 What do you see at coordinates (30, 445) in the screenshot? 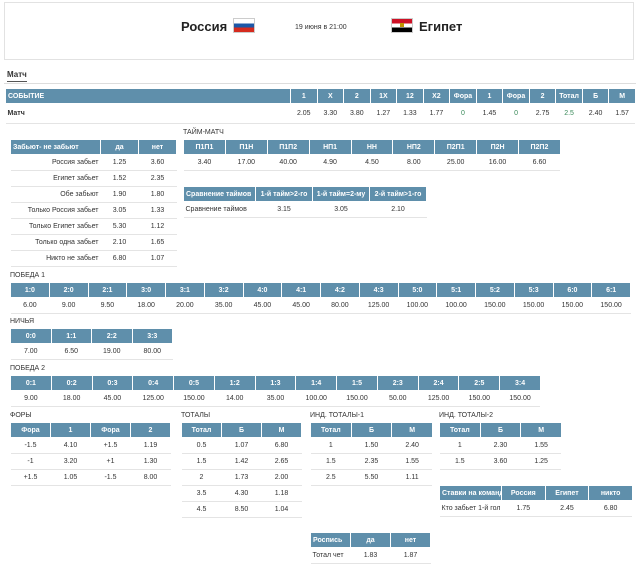
I see `odds-cell: -1.5` at bounding box center [30, 445].